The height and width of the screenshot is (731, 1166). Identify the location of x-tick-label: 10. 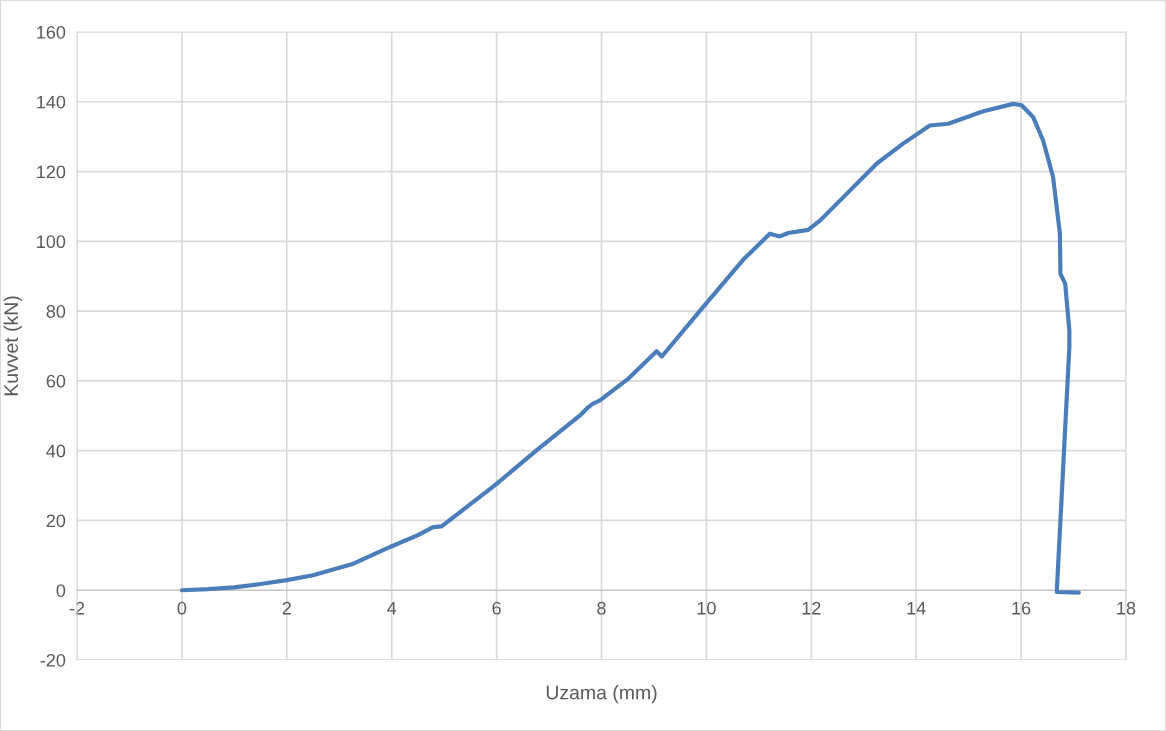
(706, 608).